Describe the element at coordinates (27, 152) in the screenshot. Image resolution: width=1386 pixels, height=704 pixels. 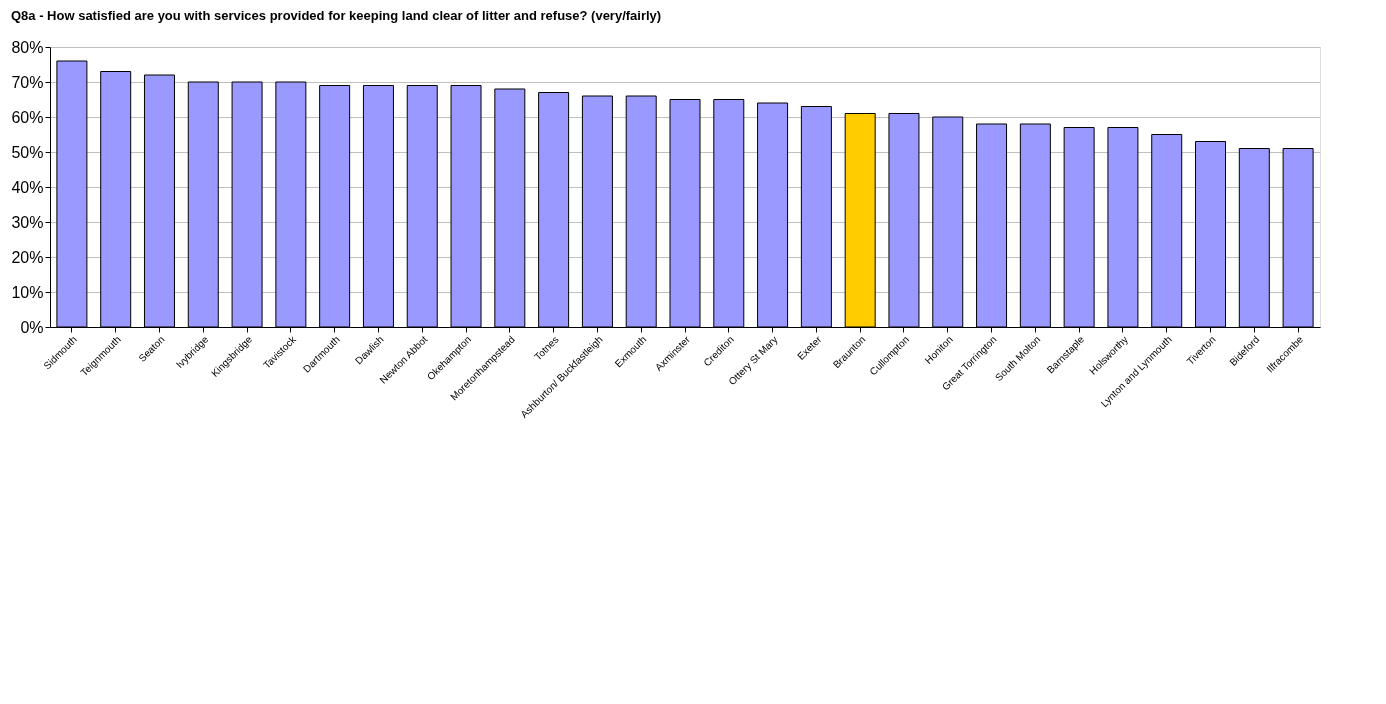
I see `y-tick-label: 50%` at that location.